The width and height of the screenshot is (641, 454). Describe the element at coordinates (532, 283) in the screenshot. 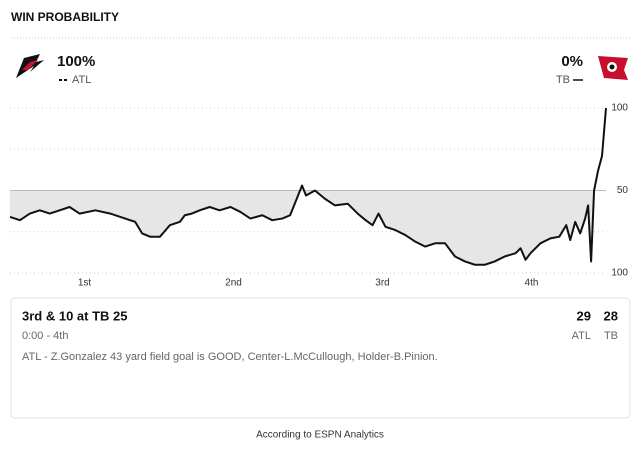

I see `x-tick-label: 4th` at that location.